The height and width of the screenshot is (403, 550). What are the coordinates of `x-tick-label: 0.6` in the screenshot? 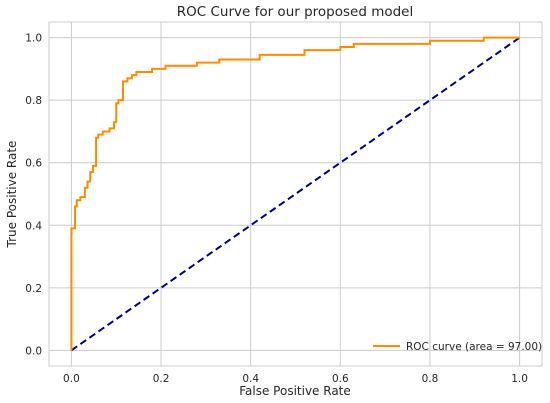 It's located at (340, 379).